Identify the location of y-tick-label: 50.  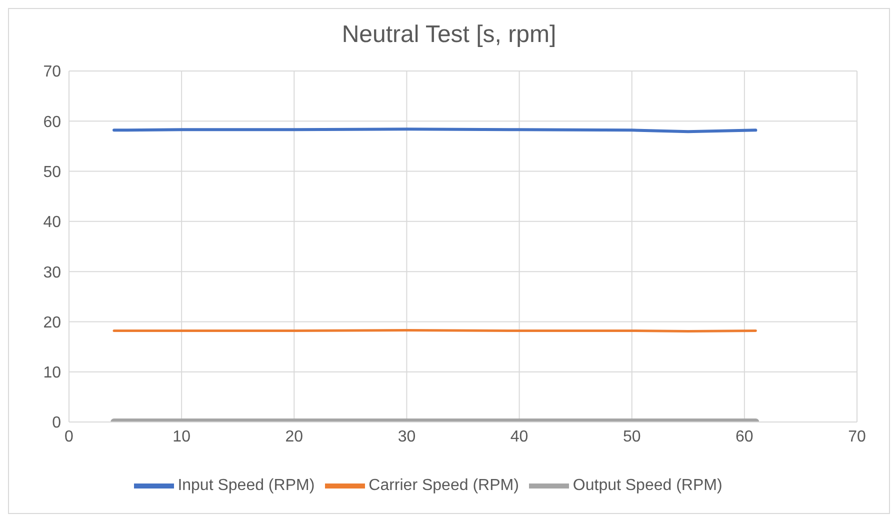
(52, 172).